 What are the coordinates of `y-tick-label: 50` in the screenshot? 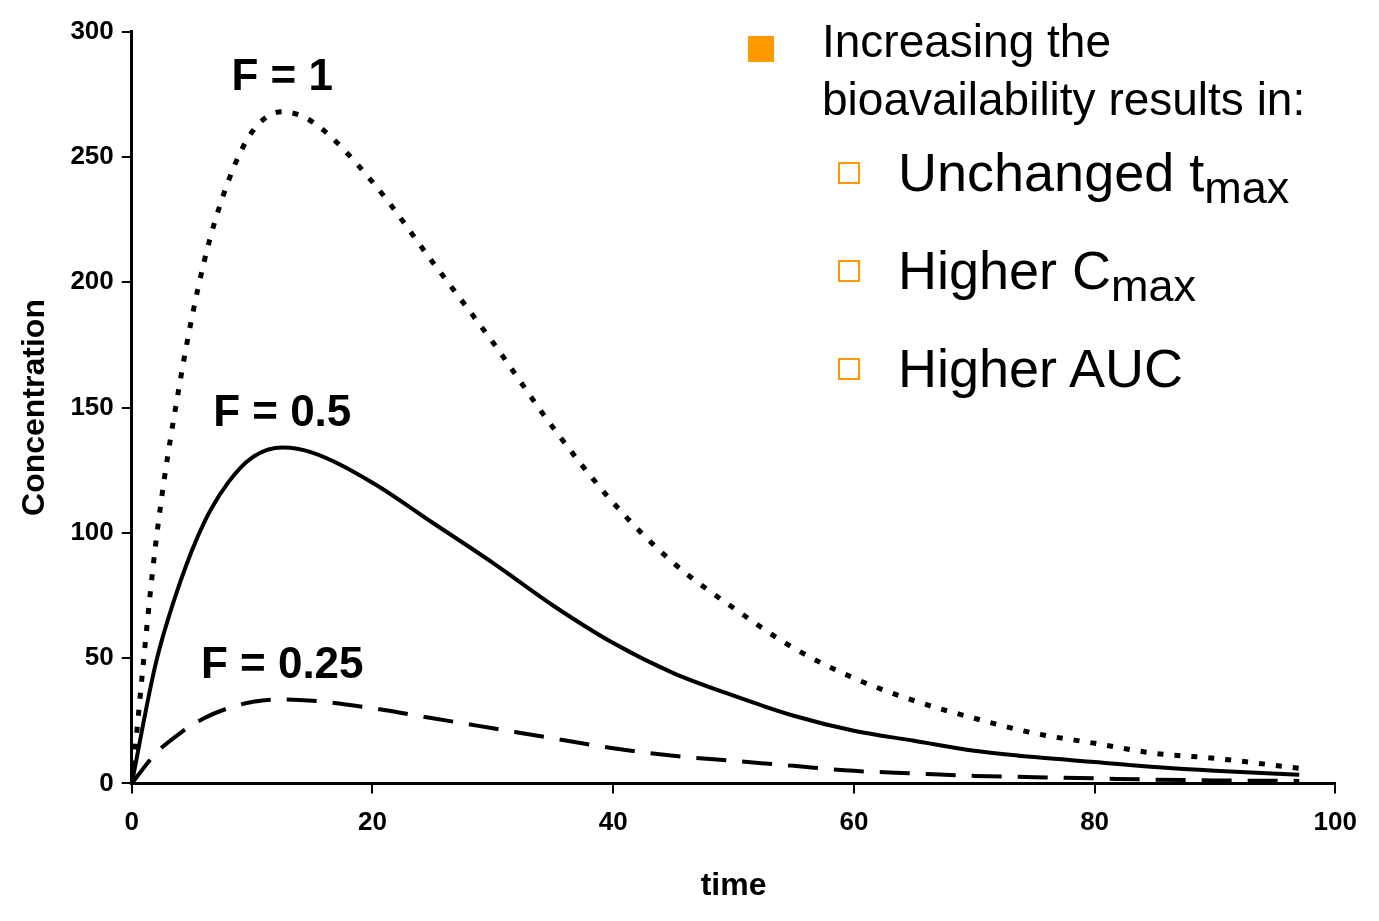 It's located at (99, 656).